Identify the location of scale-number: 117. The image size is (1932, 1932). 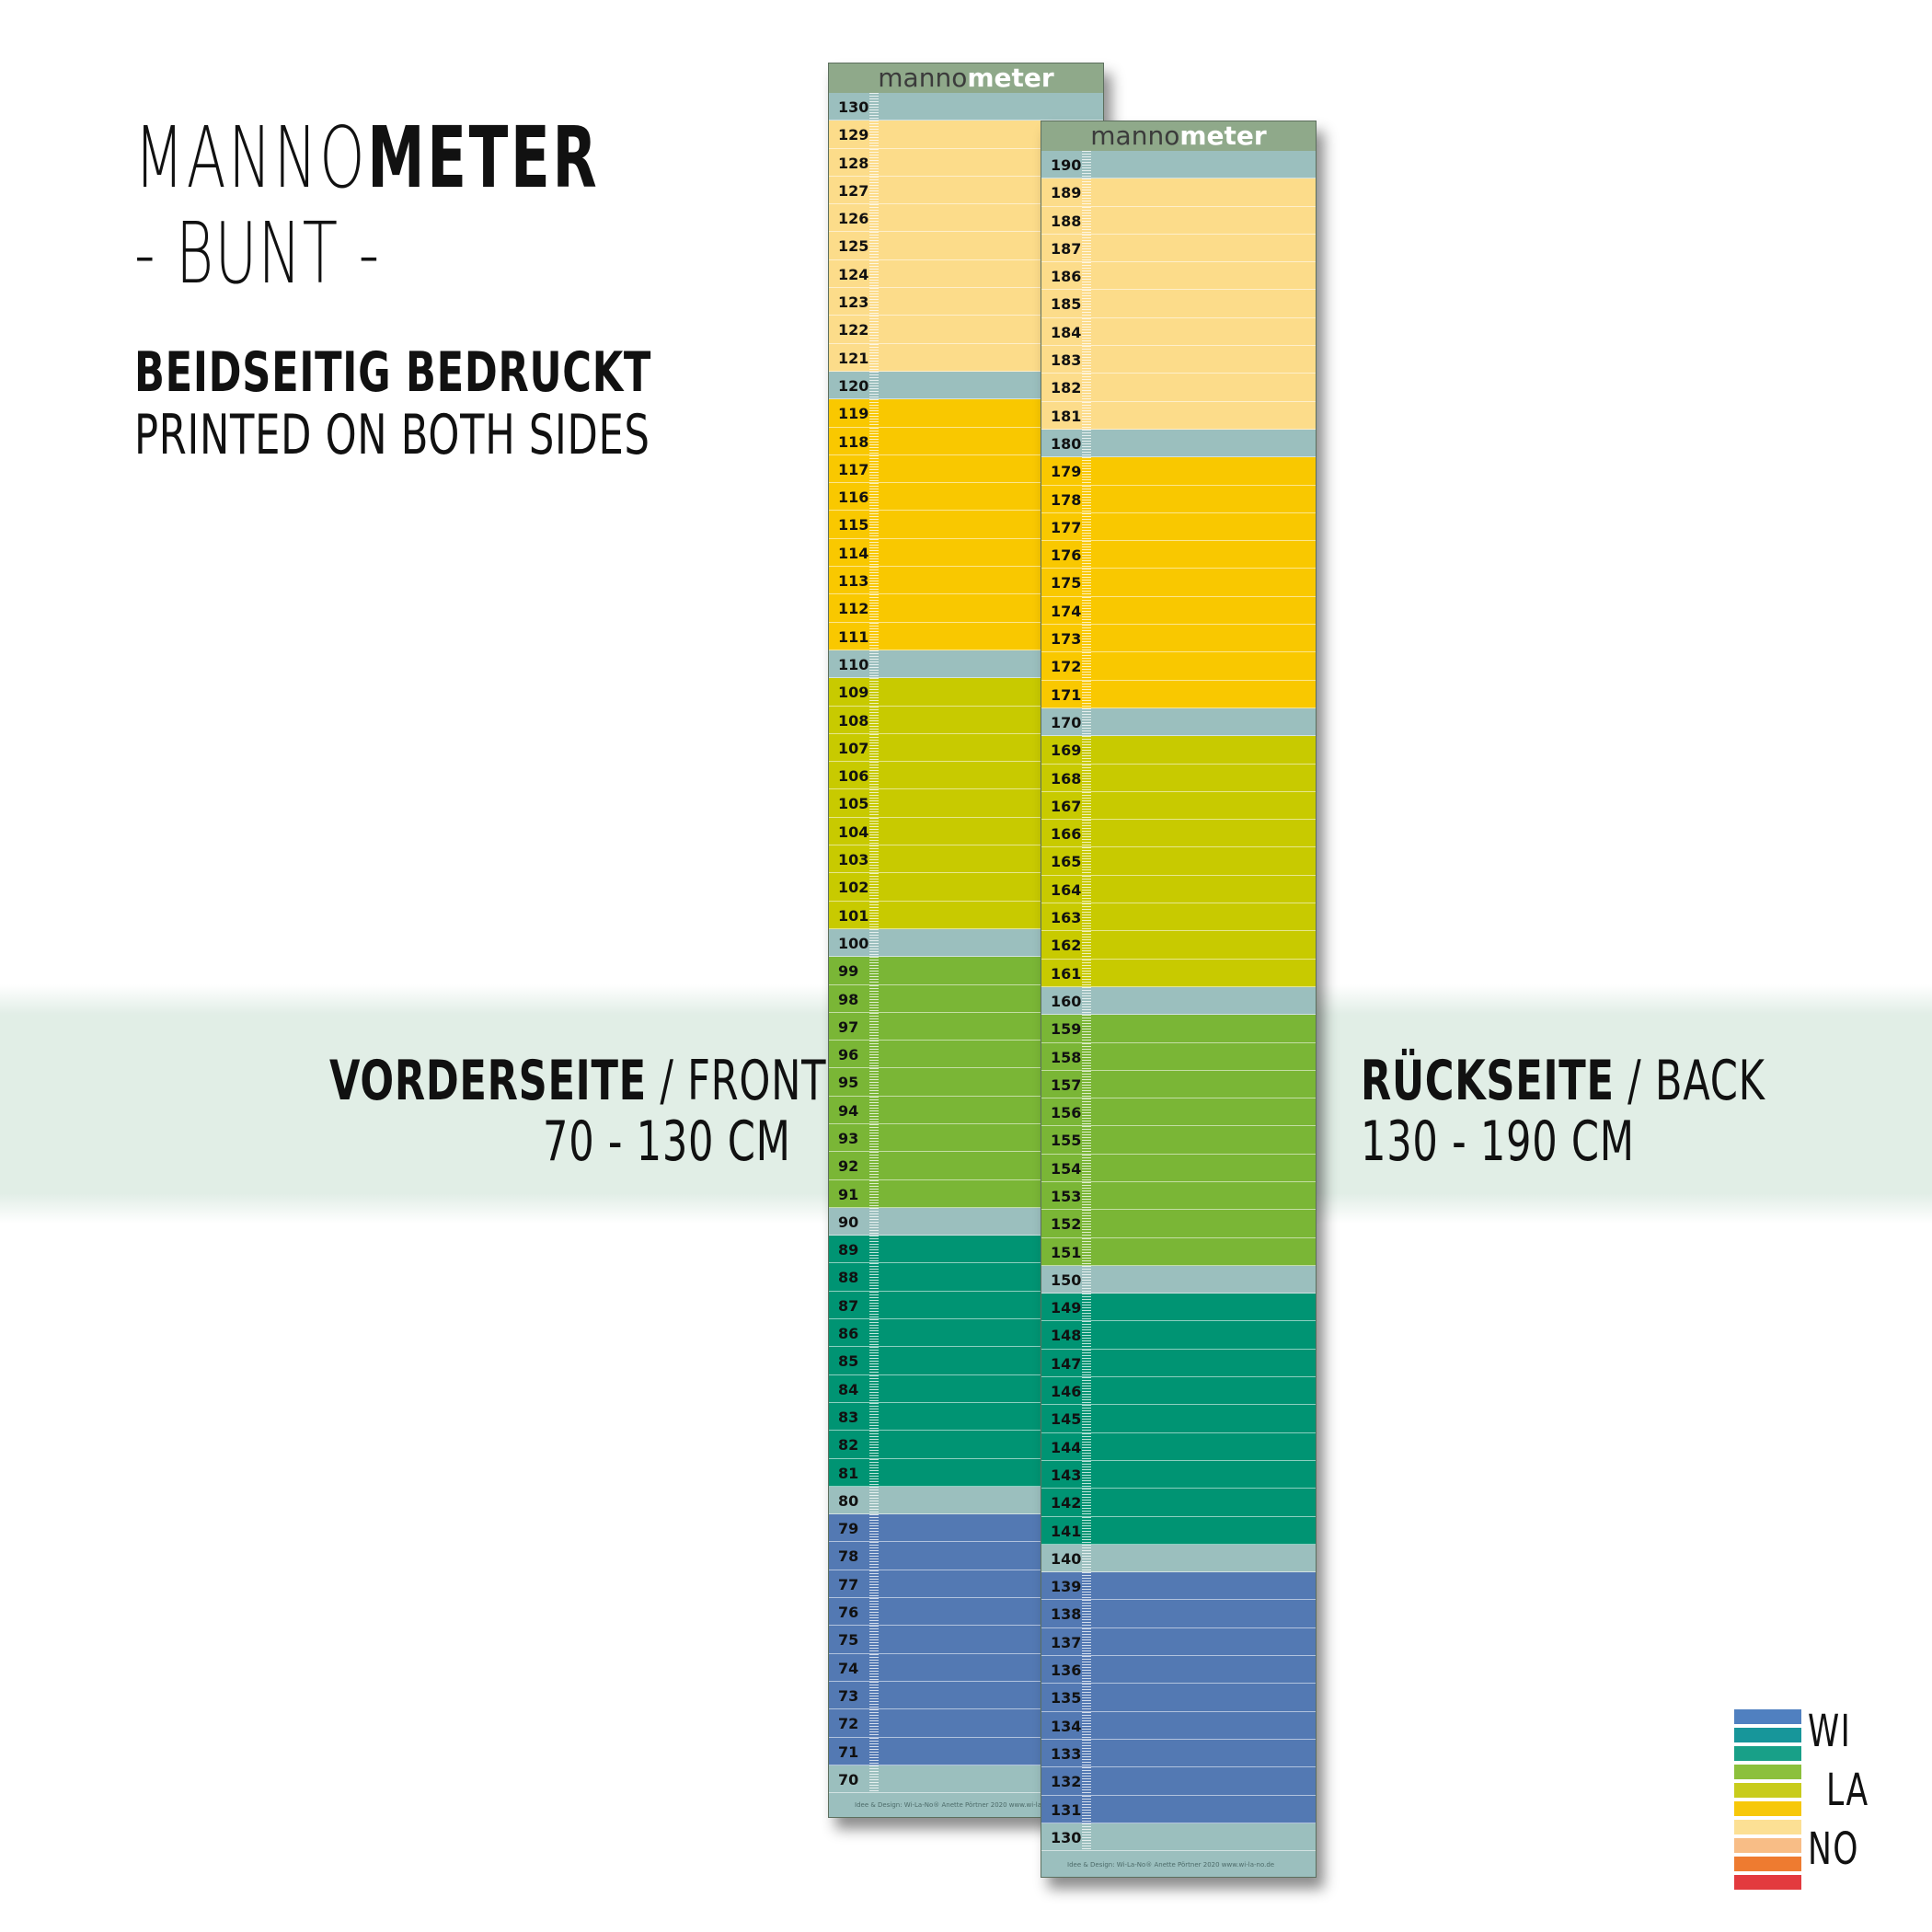
(853, 469).